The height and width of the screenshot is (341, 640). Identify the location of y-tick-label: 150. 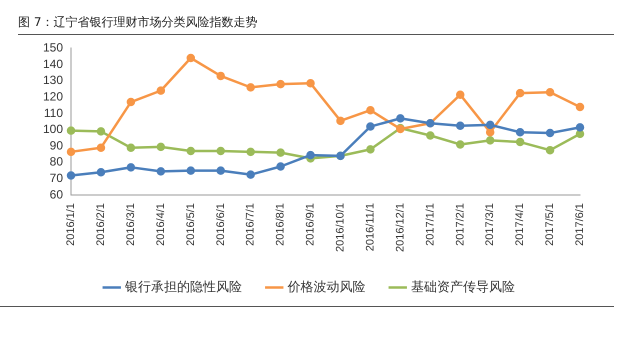
(53, 47).